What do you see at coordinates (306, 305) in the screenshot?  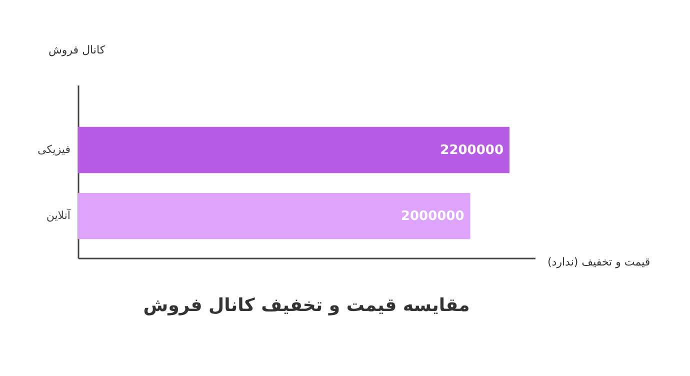 I see `text: مقایسه قیمت و تخفیف کانال فروش` at bounding box center [306, 305].